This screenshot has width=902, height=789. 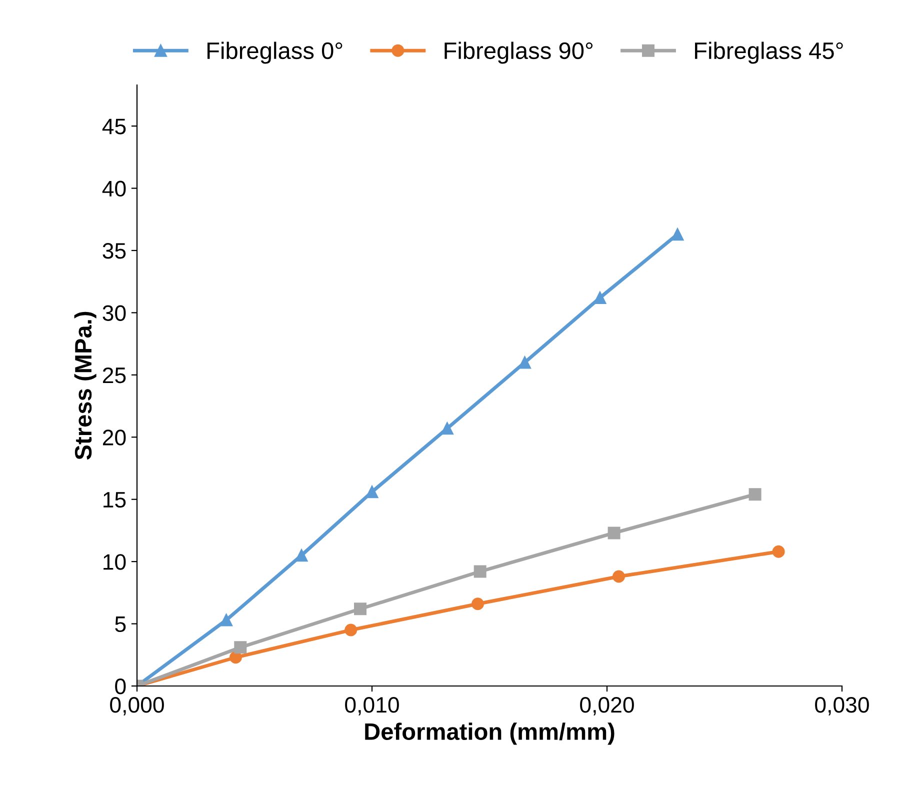 I want to click on y-tick-label: 0, so click(x=120, y=686).